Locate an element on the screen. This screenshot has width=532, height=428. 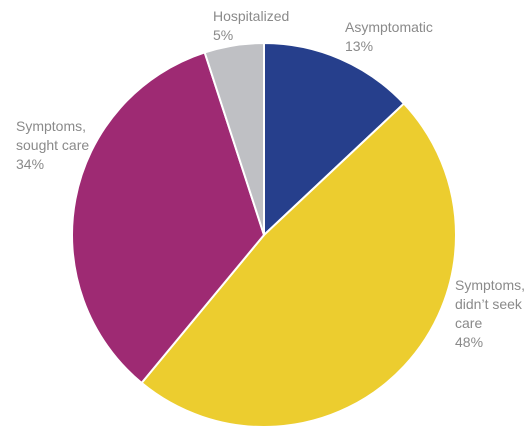
slice-label-hospitalized: Hospitalized 5% is located at coordinates (251, 25).